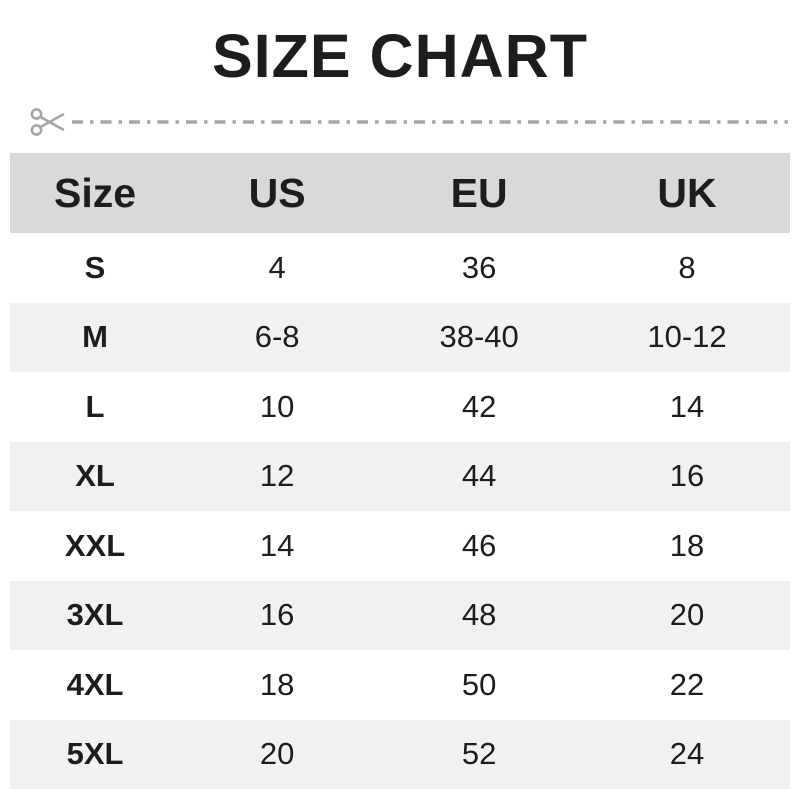 The width and height of the screenshot is (800, 800). What do you see at coordinates (277, 545) in the screenshot?
I see `us-cell: 14` at bounding box center [277, 545].